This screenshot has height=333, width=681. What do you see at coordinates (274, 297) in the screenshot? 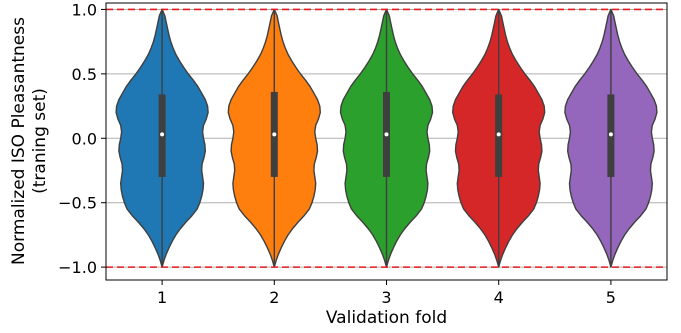
I see `x-tick-label: 2` at bounding box center [274, 297].